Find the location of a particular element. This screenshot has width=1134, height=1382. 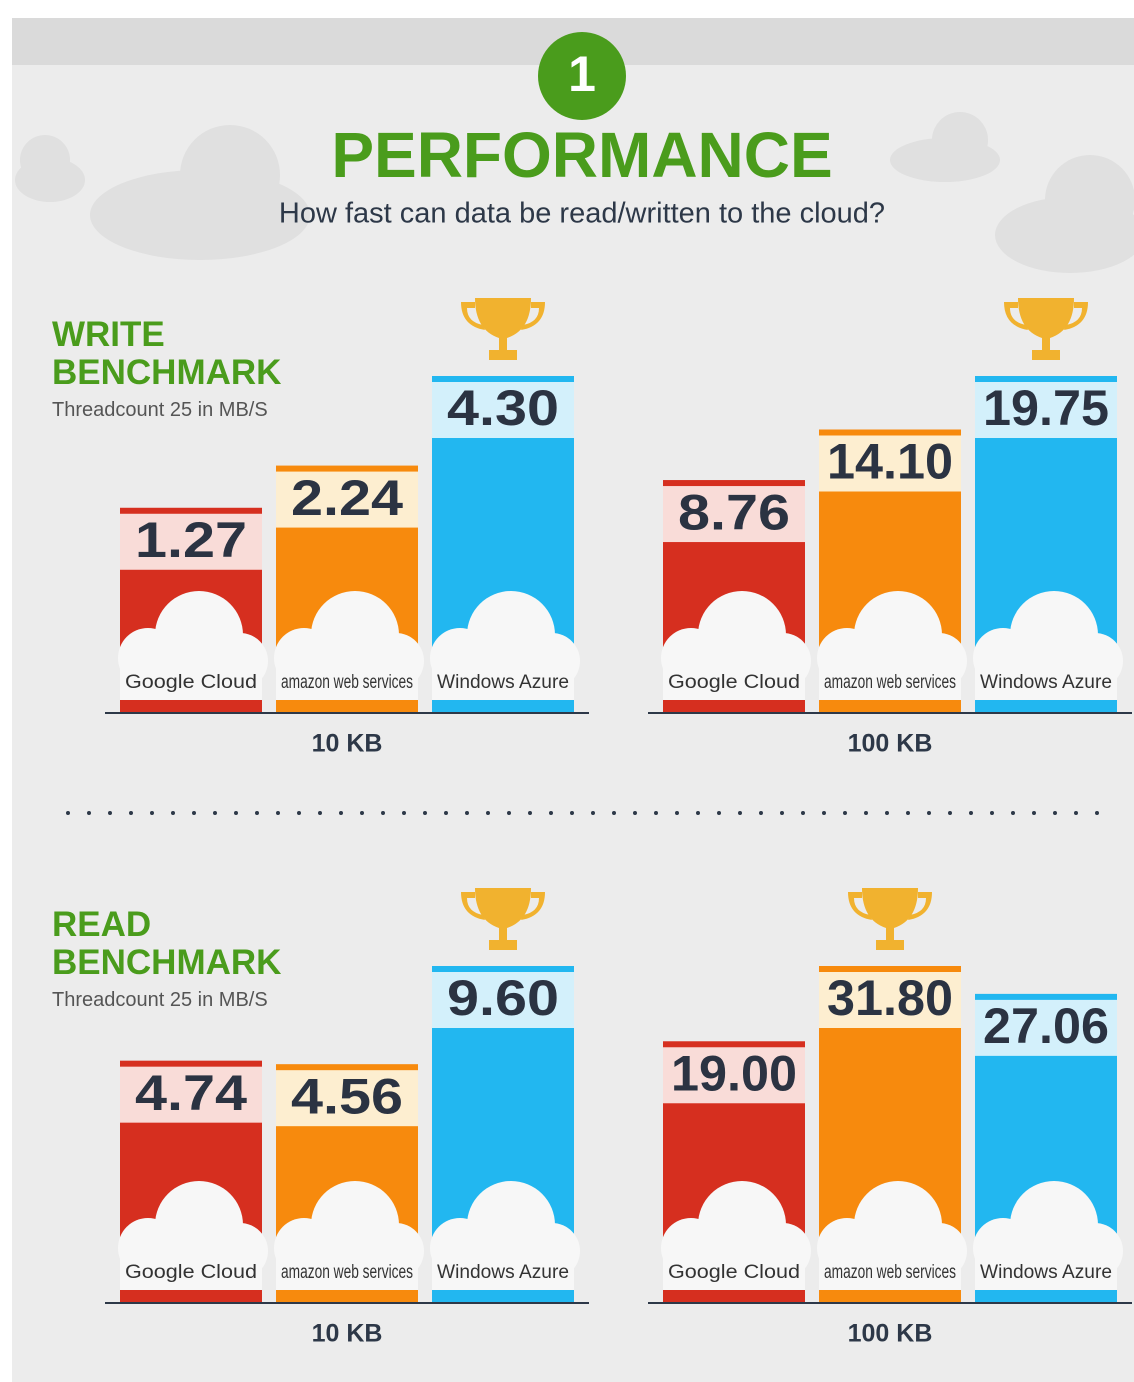

value-label: 14.10 is located at coordinates (890, 462).